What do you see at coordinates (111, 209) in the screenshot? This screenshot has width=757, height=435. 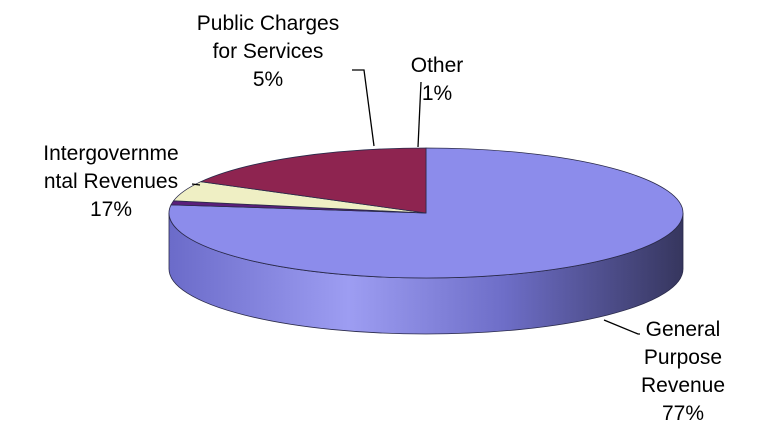 I see `slice-percent-intergovernme-ntal-revenues: 17%` at bounding box center [111, 209].